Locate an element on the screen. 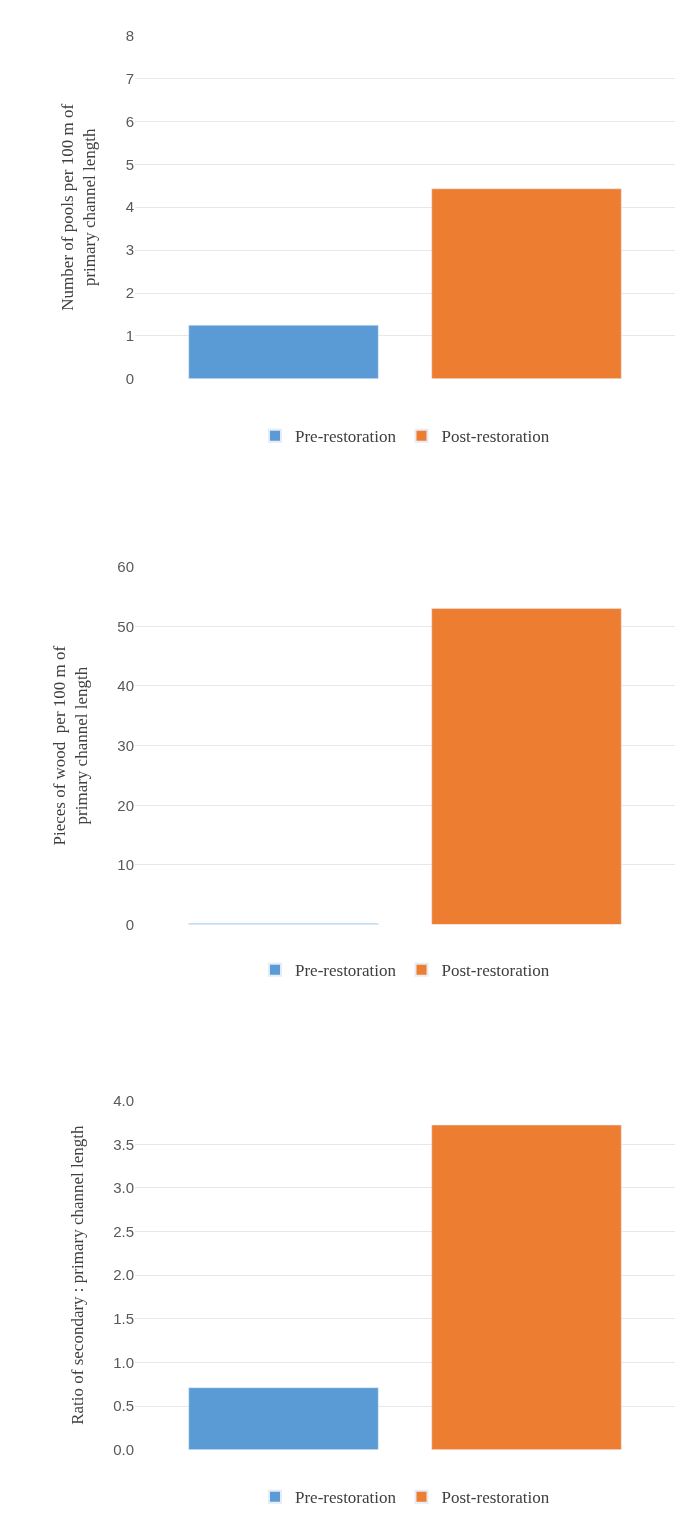 This screenshot has height=1516, width=675. y-tick-label: 0.0 is located at coordinates (123, 1449).